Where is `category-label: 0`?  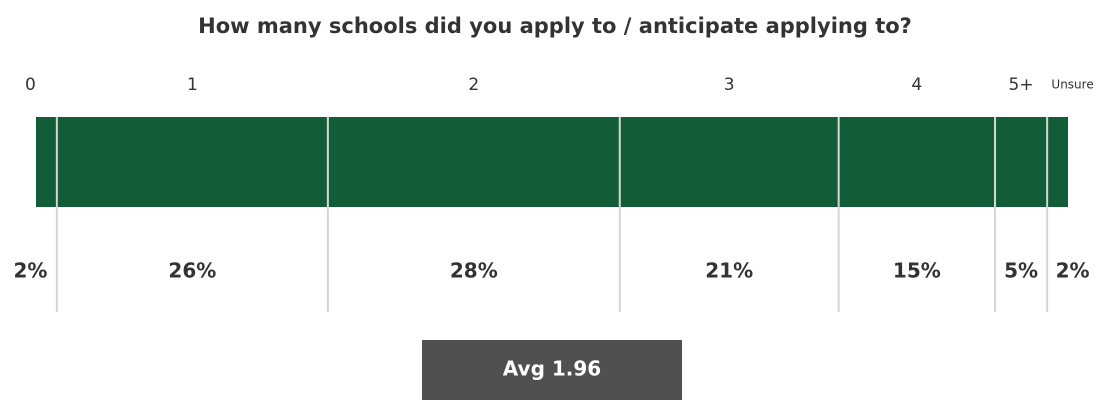 category-label: 0 is located at coordinates (30, 85).